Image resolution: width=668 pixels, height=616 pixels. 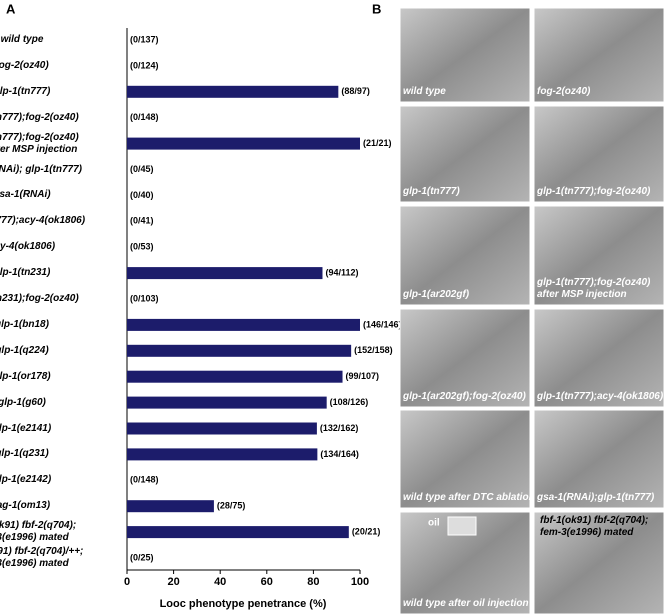 What do you see at coordinates (24, 454) in the screenshot?
I see `category-label: glp-1(q231)` at bounding box center [24, 454].